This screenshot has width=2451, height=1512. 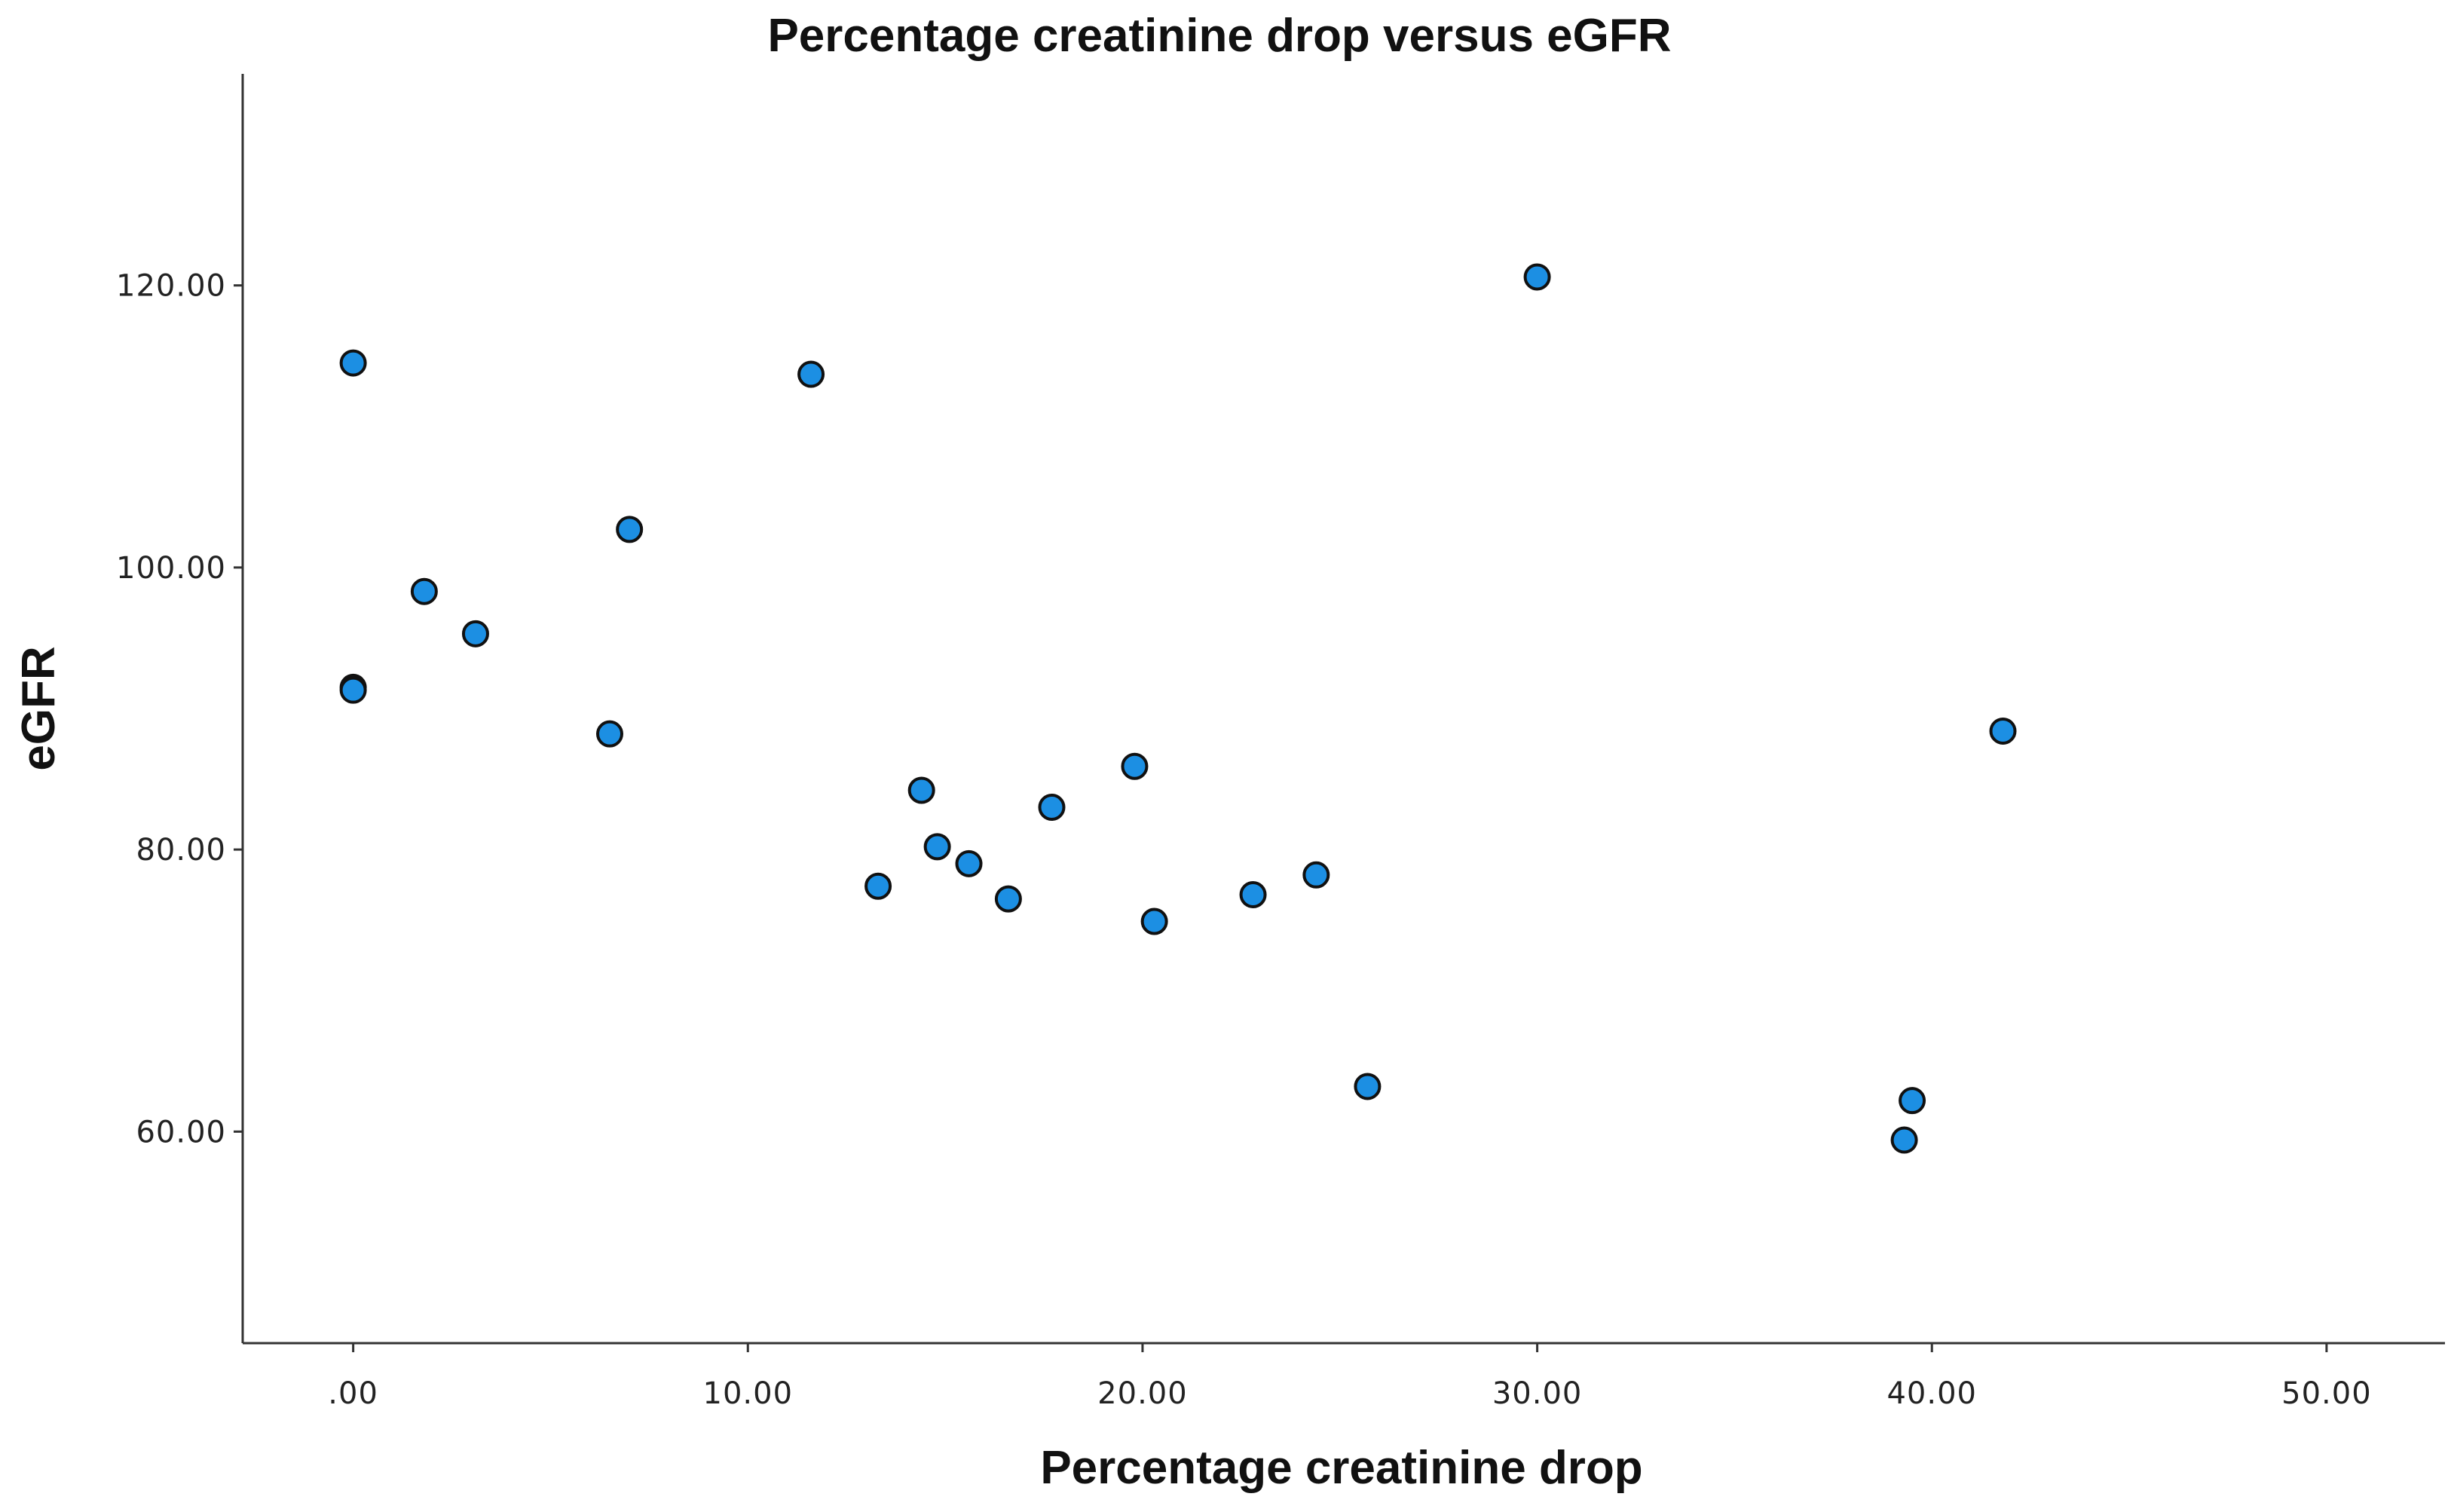 I want to click on y-tick-label: 100.00, so click(x=171, y=569).